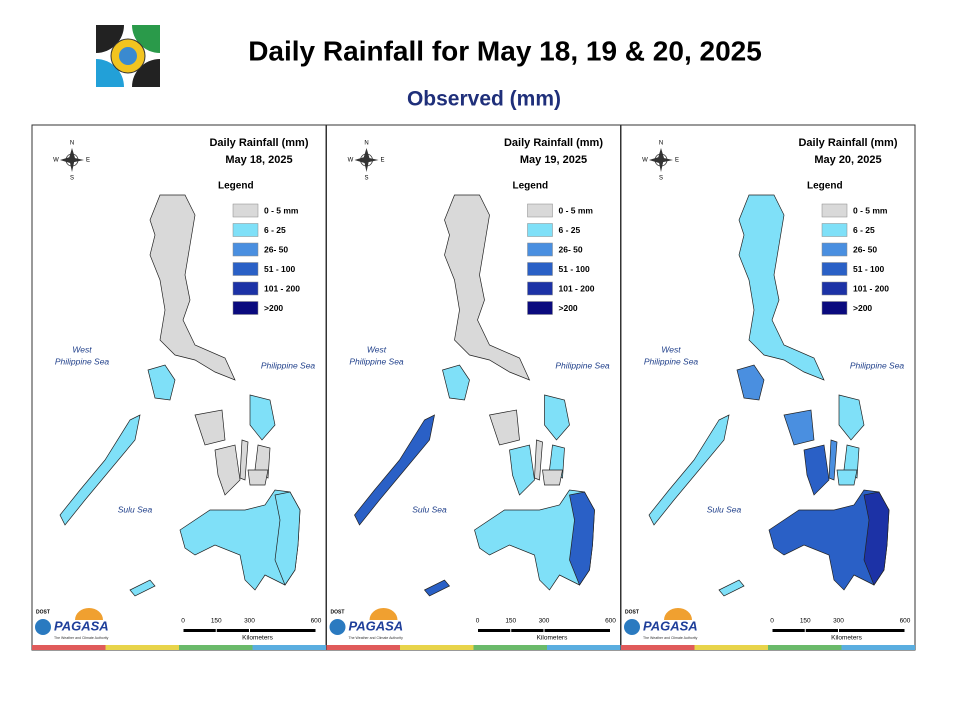 The image size is (960, 725). I want to click on title: Daily Rainfall for May 18, 19 & 20, 2025, so click(505, 50).